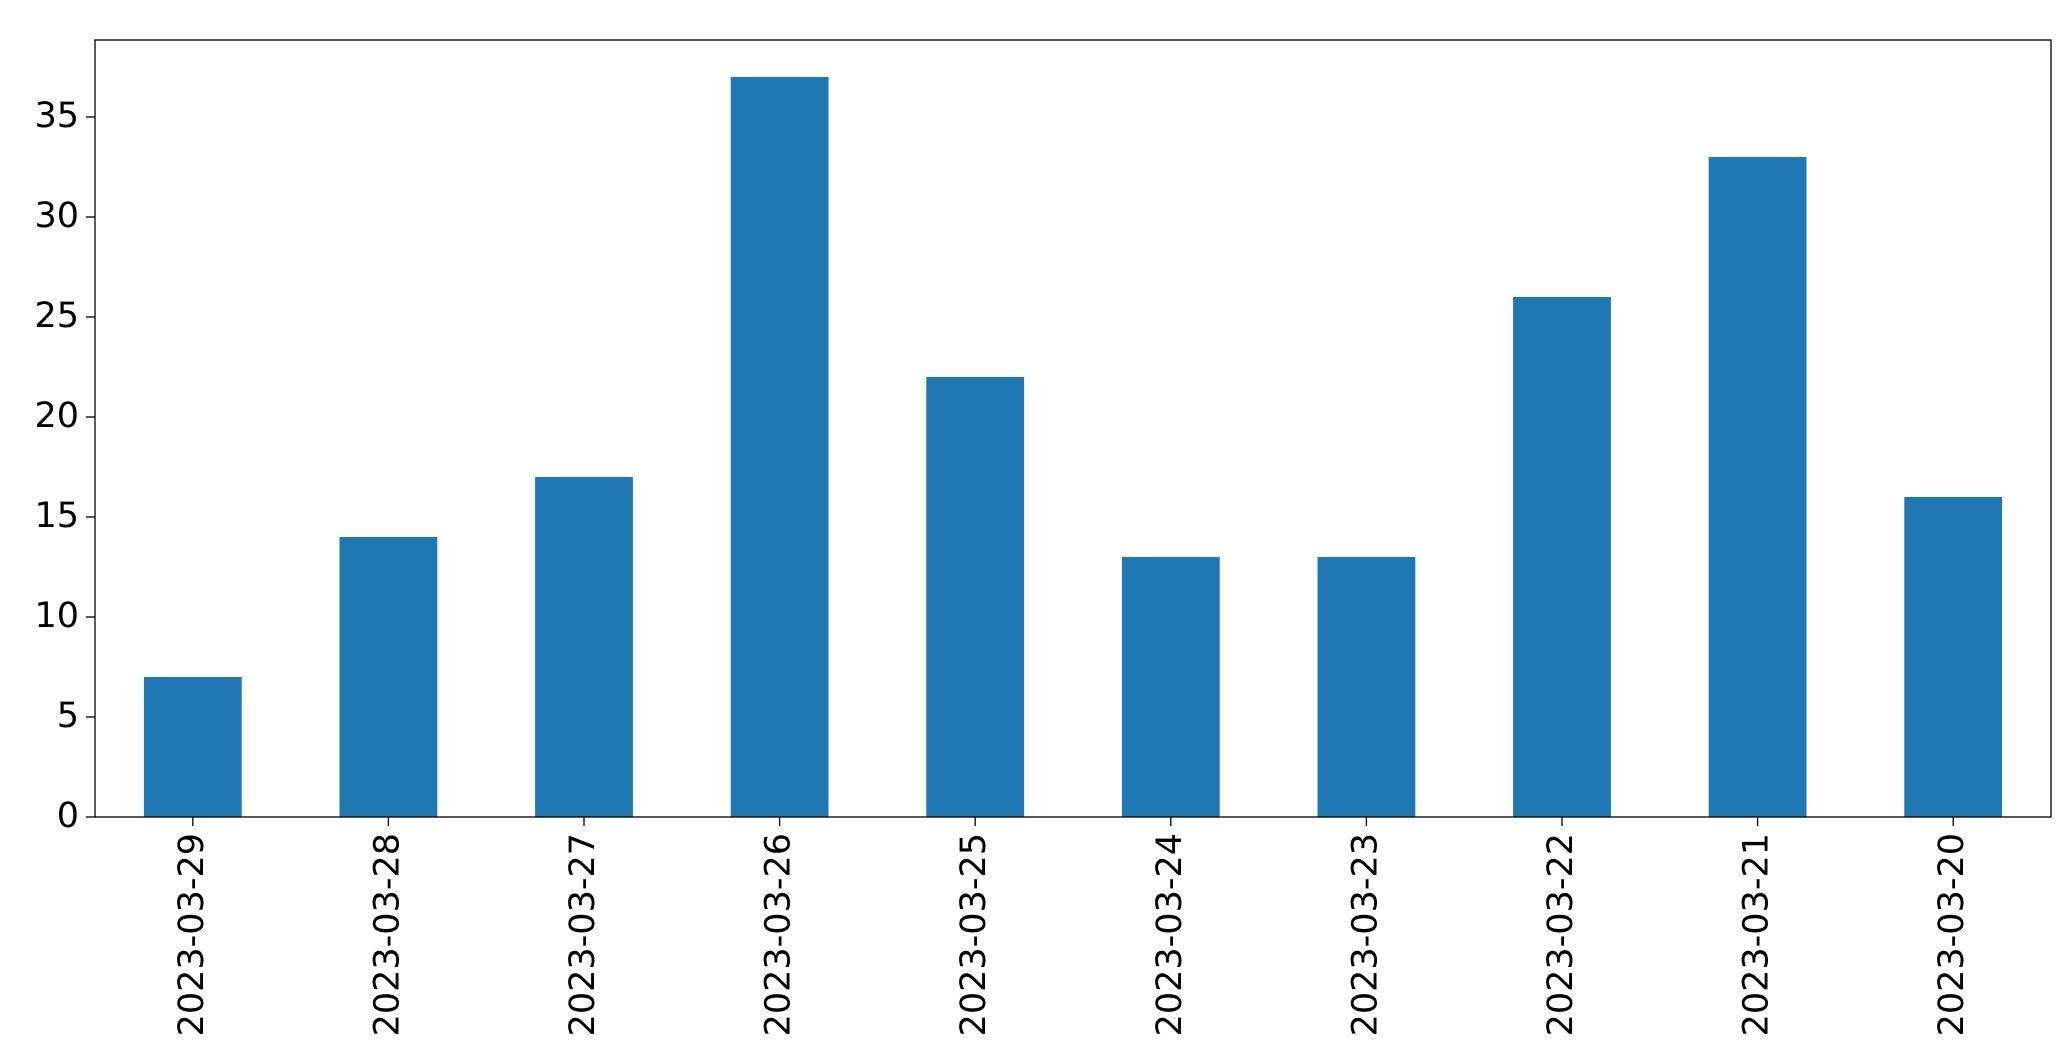  Describe the element at coordinates (1170, 934) in the screenshot. I see `x-tick-label: 2023-03-24` at that location.